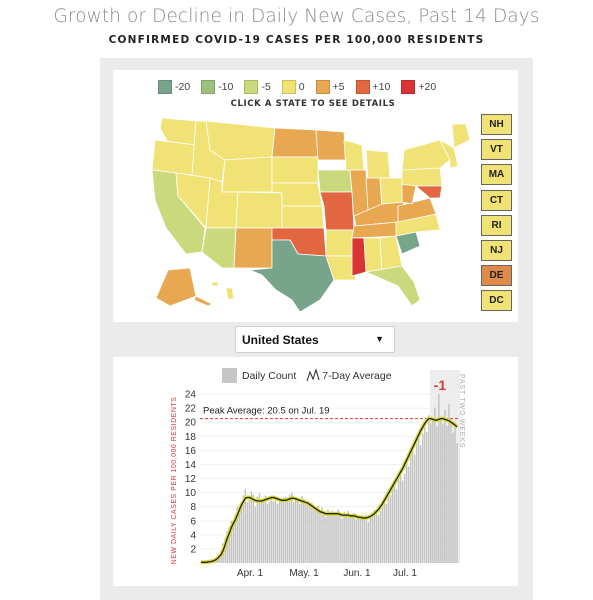 The image size is (593, 600). What do you see at coordinates (426, 155) in the screenshot?
I see `state-ny` at bounding box center [426, 155].